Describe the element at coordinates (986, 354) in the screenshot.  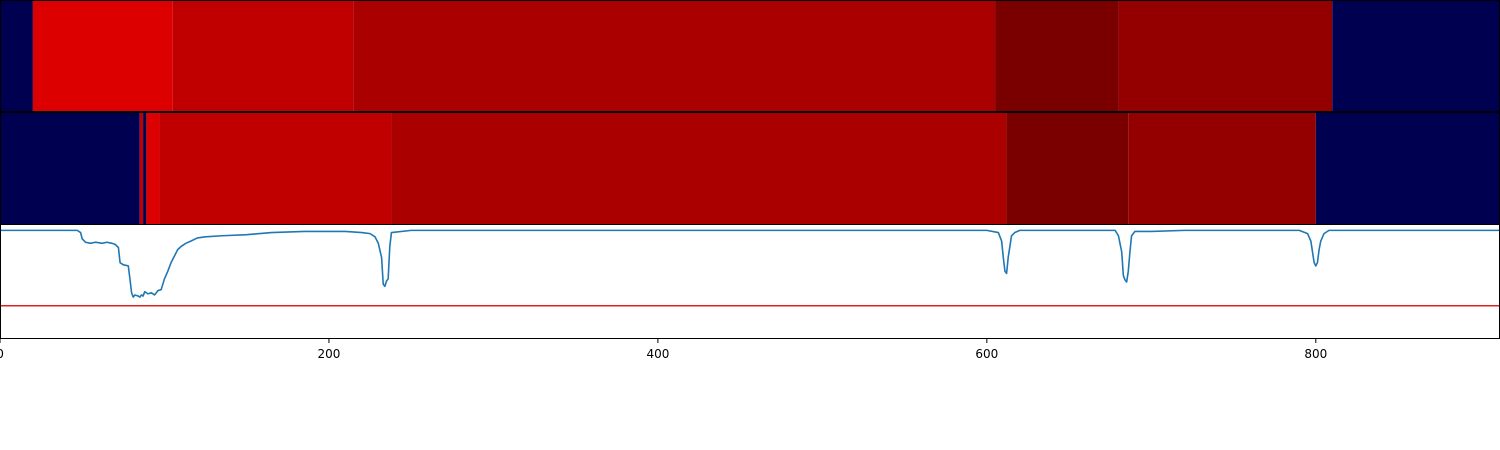
I see `x-tick-label: 600` at that location.